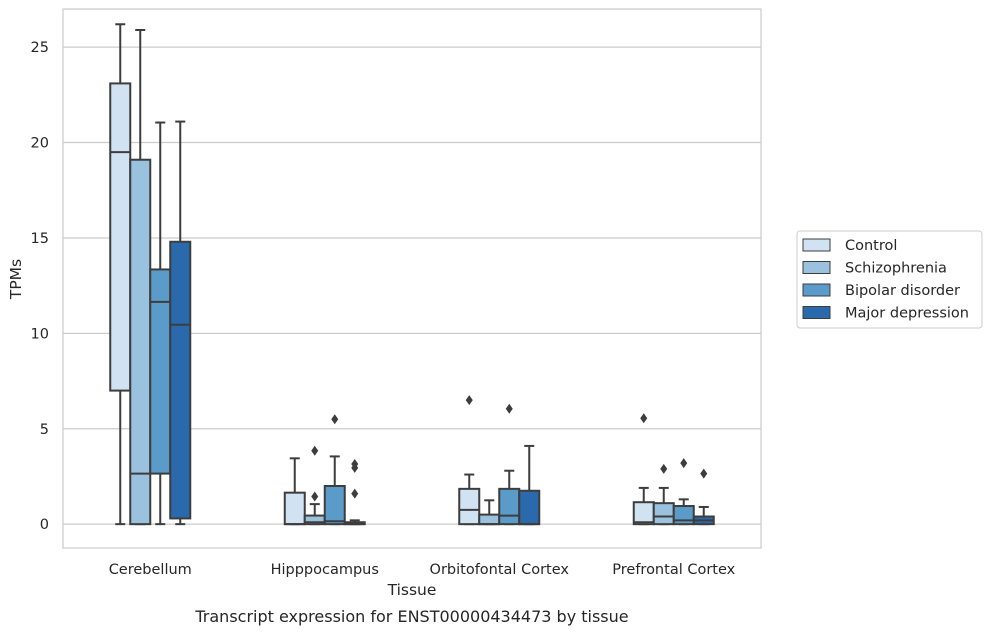 The width and height of the screenshot is (993, 634). Describe the element at coordinates (150, 570) in the screenshot. I see `x-tick-label: Cerebellum` at that location.